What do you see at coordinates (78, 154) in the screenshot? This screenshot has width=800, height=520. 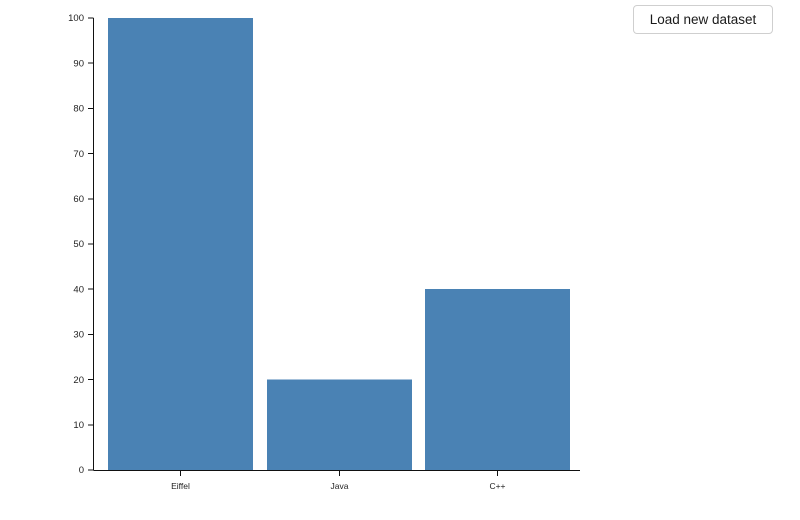 I see `y-tick-label: 70` at bounding box center [78, 154].